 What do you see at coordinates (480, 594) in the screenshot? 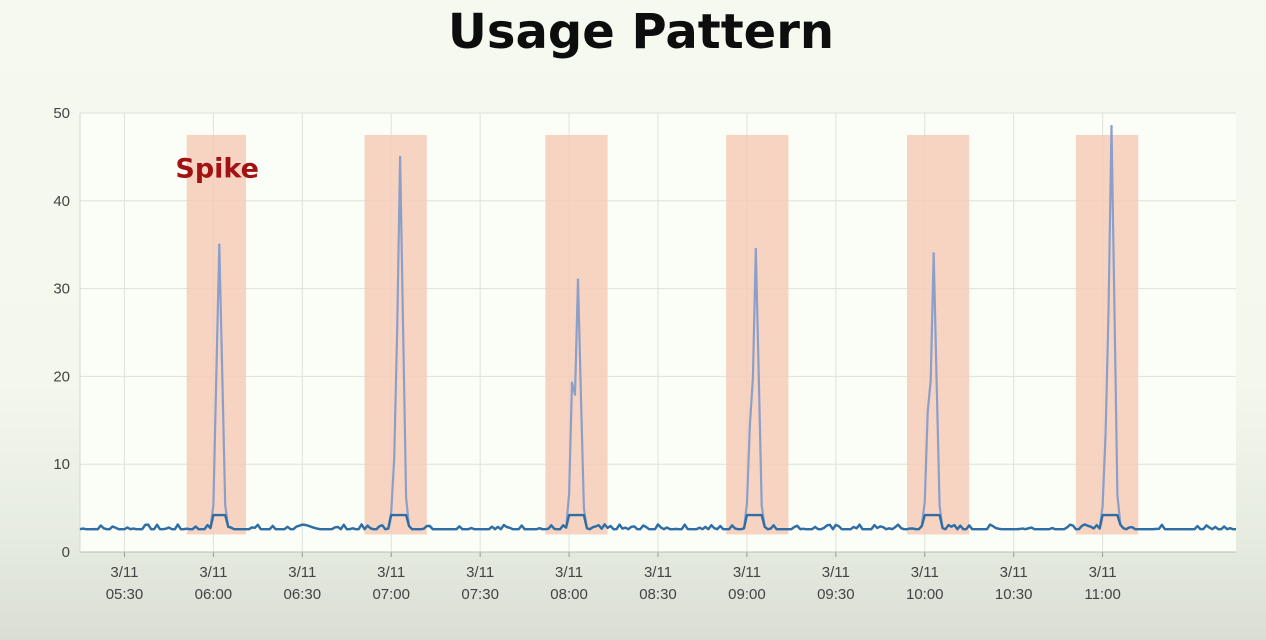
I see `x-tick-time: 07:30` at bounding box center [480, 594].